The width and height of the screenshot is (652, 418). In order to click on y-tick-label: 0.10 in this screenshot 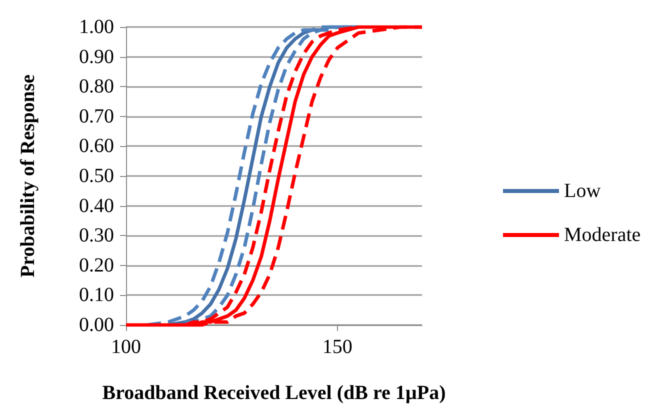, I will do `click(96, 295)`.